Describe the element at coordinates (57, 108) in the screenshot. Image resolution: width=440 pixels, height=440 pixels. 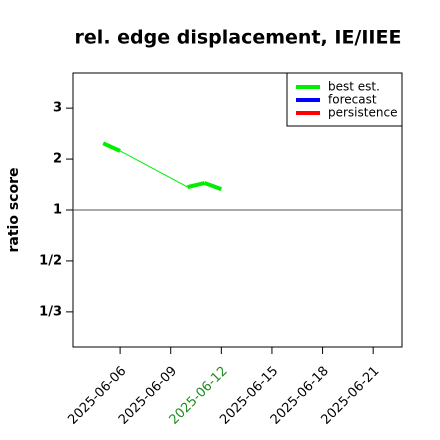
I see `y-tick-label: 3` at that location.